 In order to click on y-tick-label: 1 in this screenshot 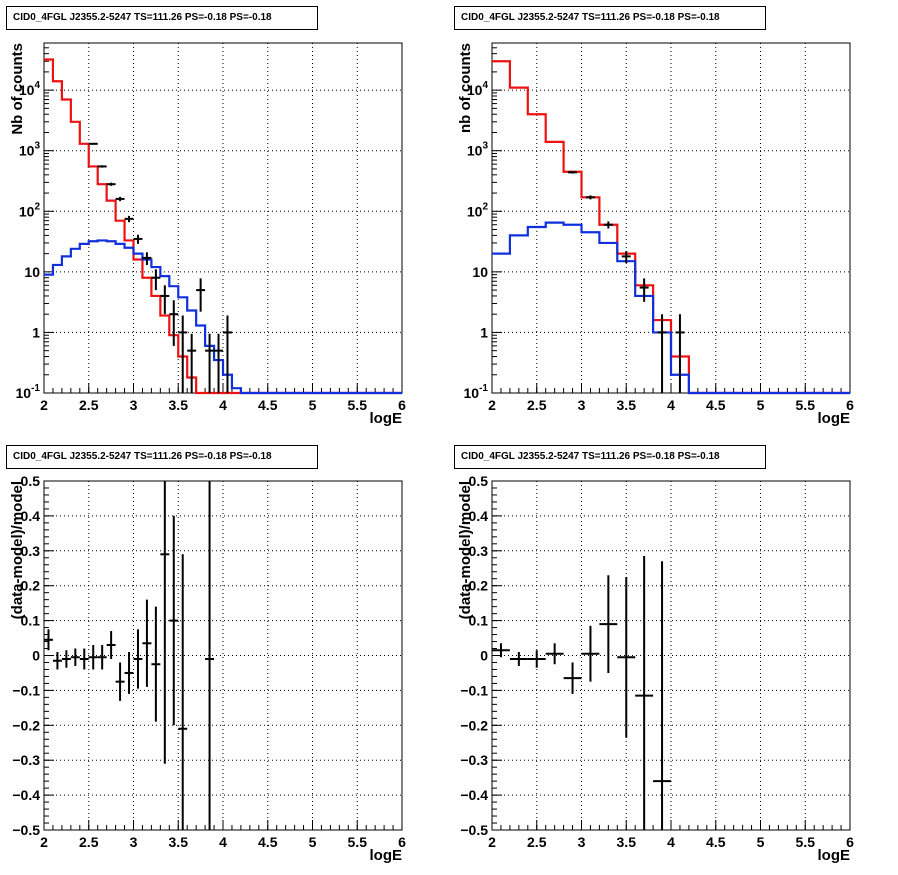, I will do `click(36, 332)`.